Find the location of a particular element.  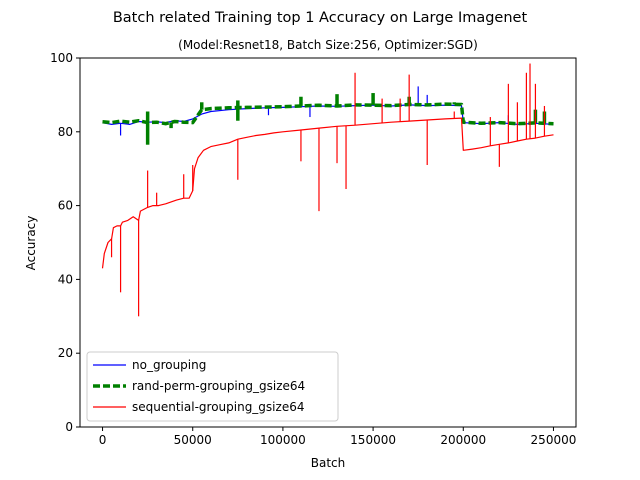

x-tick-label: 50000 is located at coordinates (193, 440).